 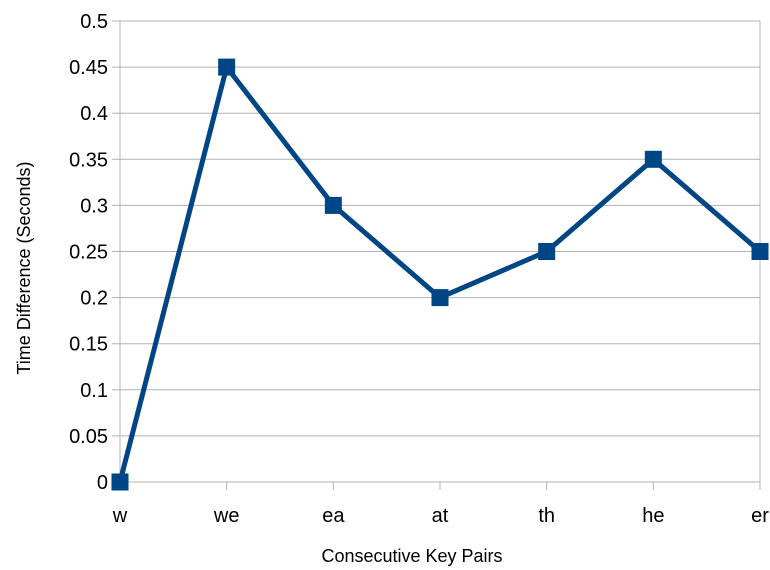 What do you see at coordinates (94, 114) in the screenshot?
I see `y-tick-label: 0.4` at bounding box center [94, 114].